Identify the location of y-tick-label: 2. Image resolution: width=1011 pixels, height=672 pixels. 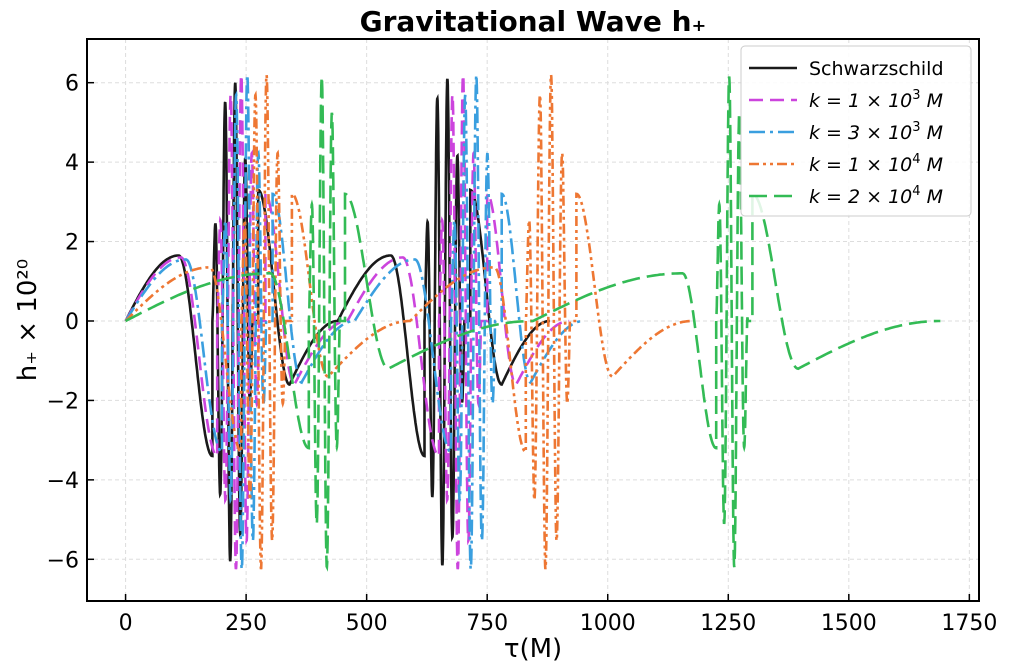
(72, 243).